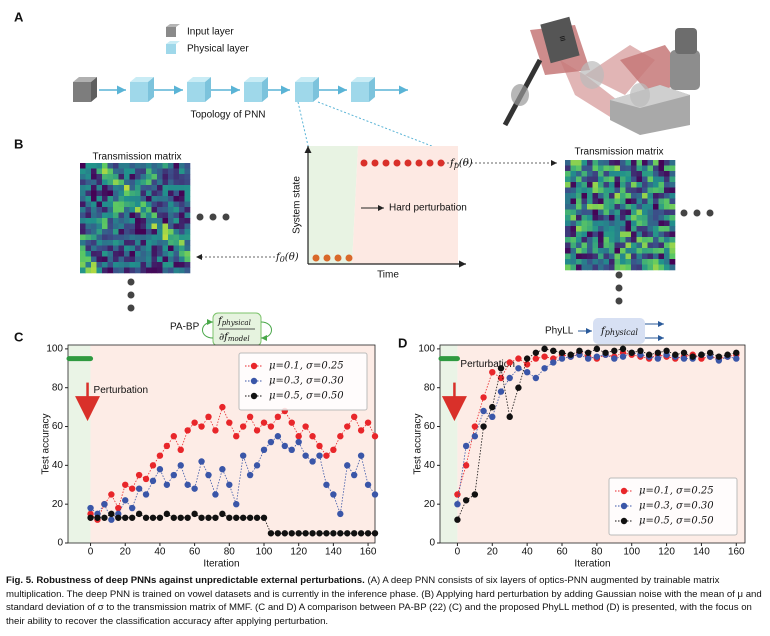 The height and width of the screenshot is (636, 770). I want to click on x-tick-label: 160, so click(368, 552).